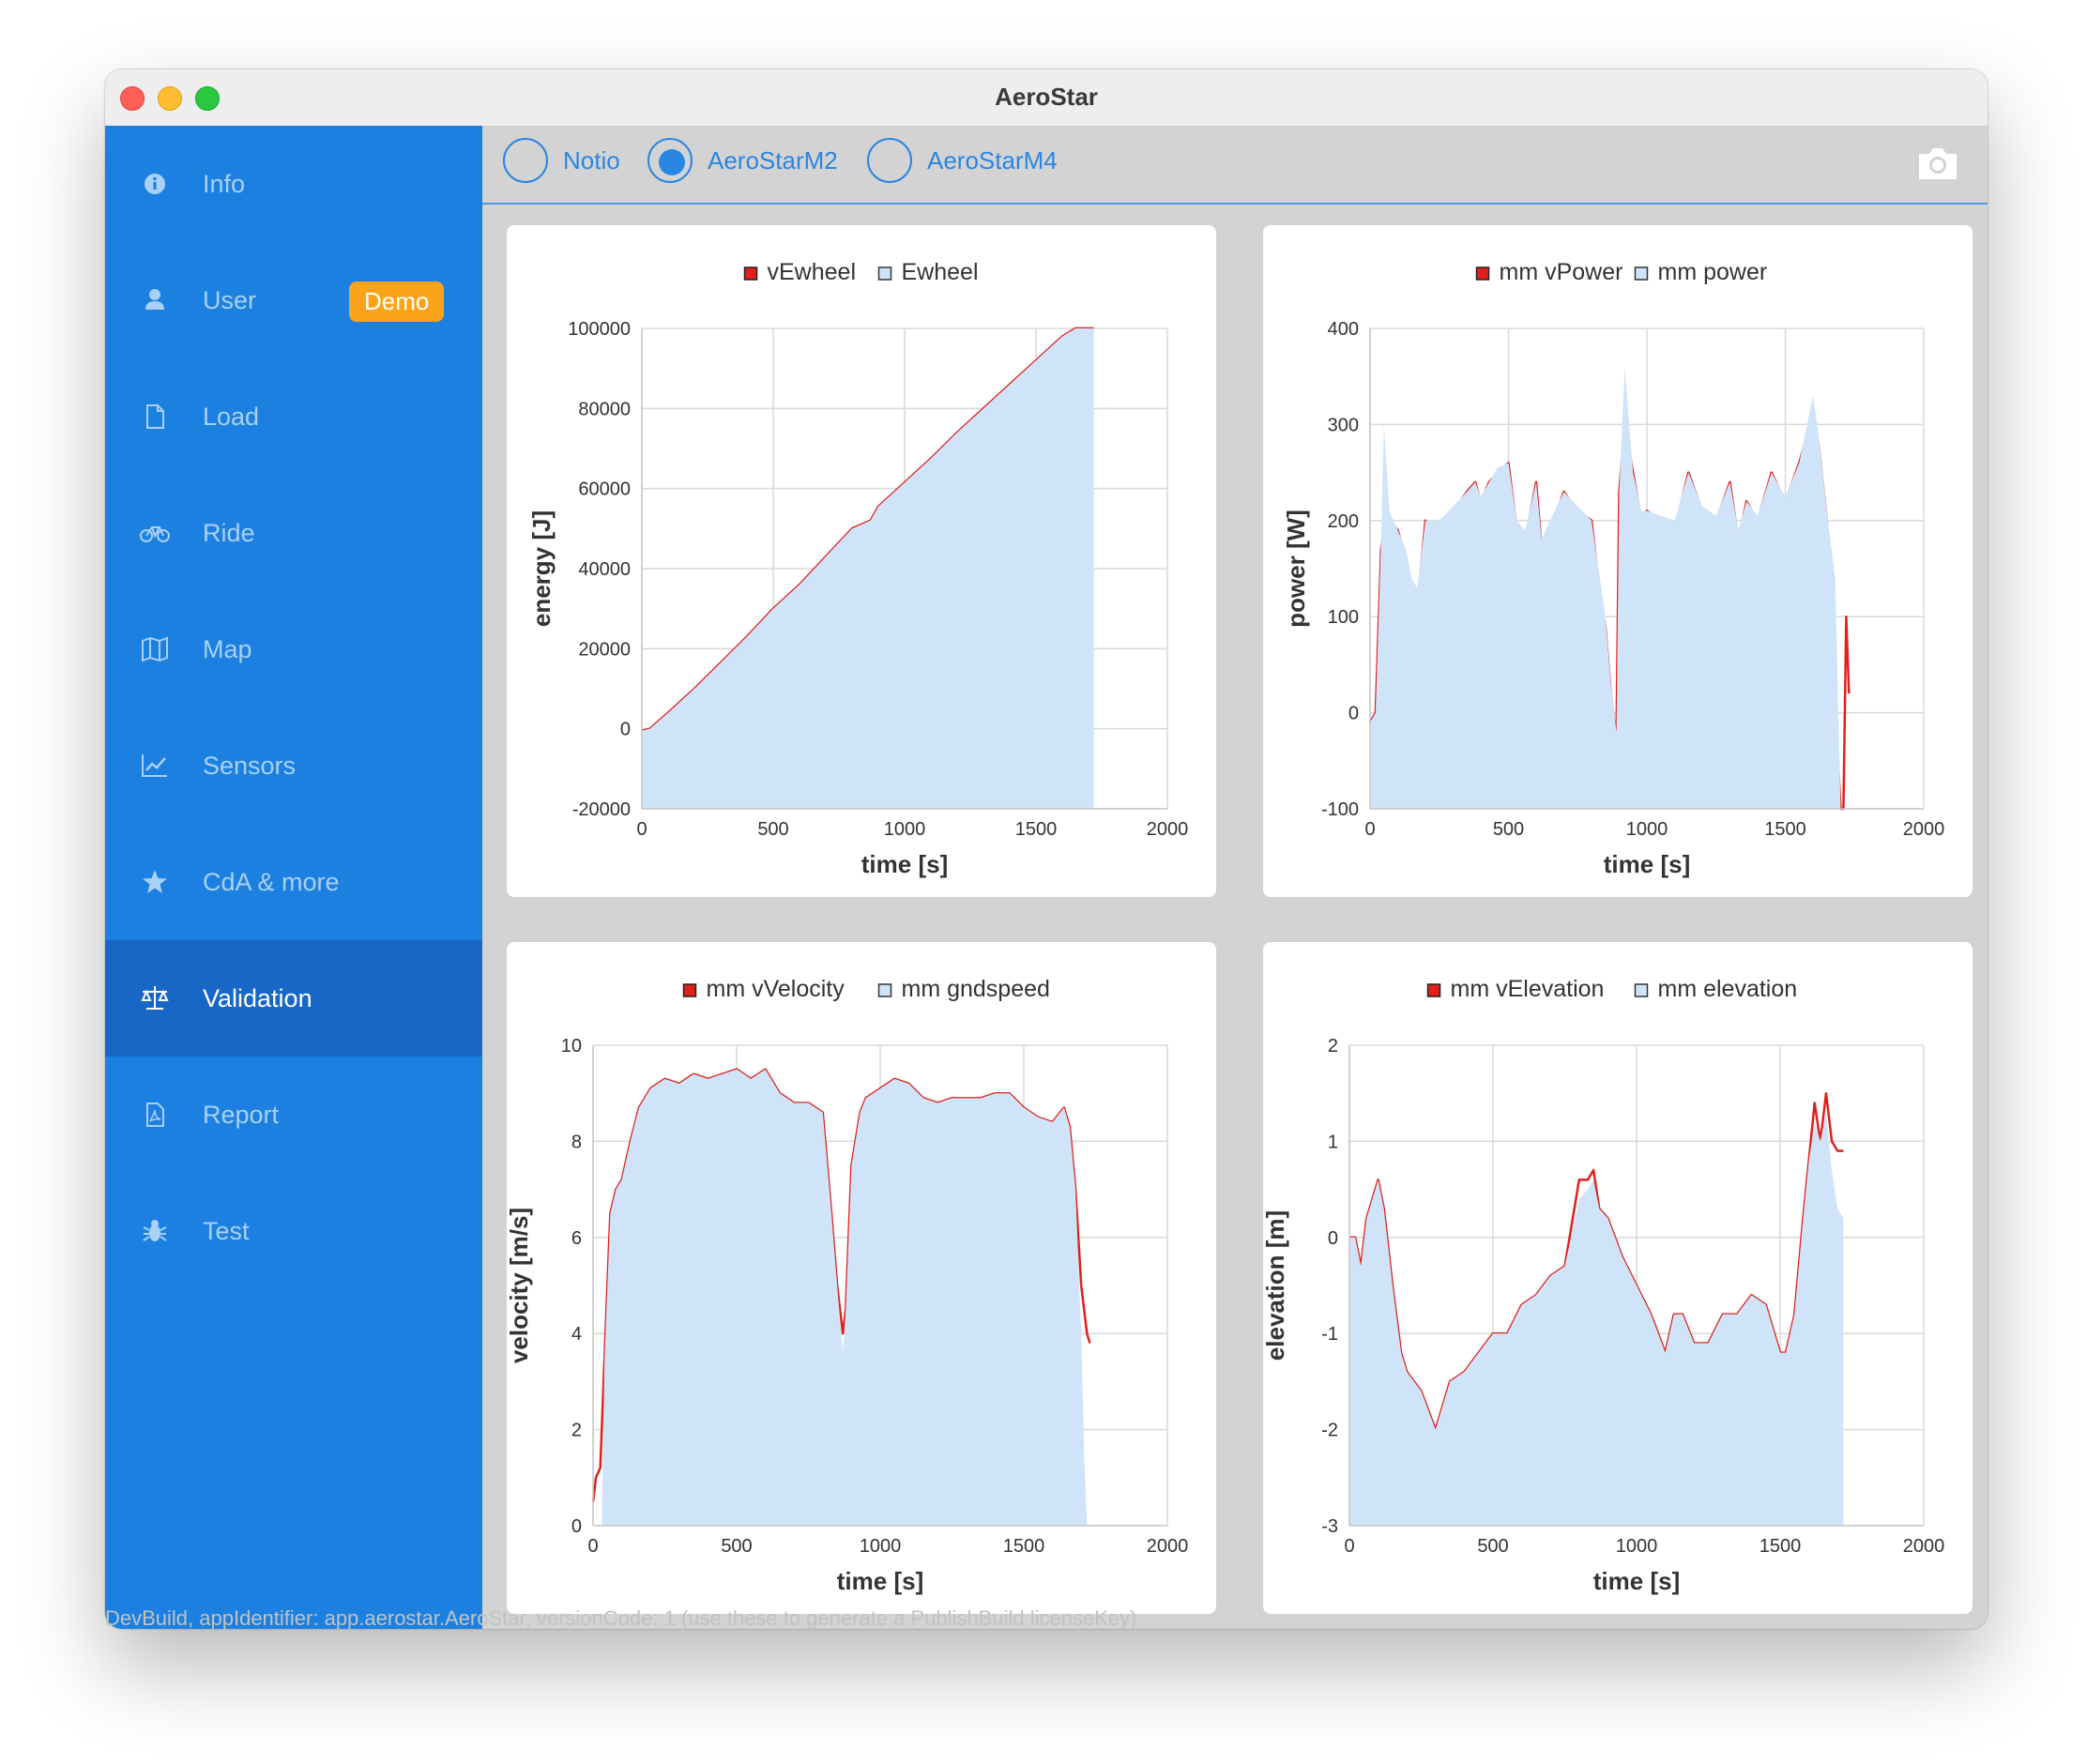 This screenshot has height=1764, width=2087. What do you see at coordinates (1343, 329) in the screenshot?
I see `y-tick-label: 400` at bounding box center [1343, 329].